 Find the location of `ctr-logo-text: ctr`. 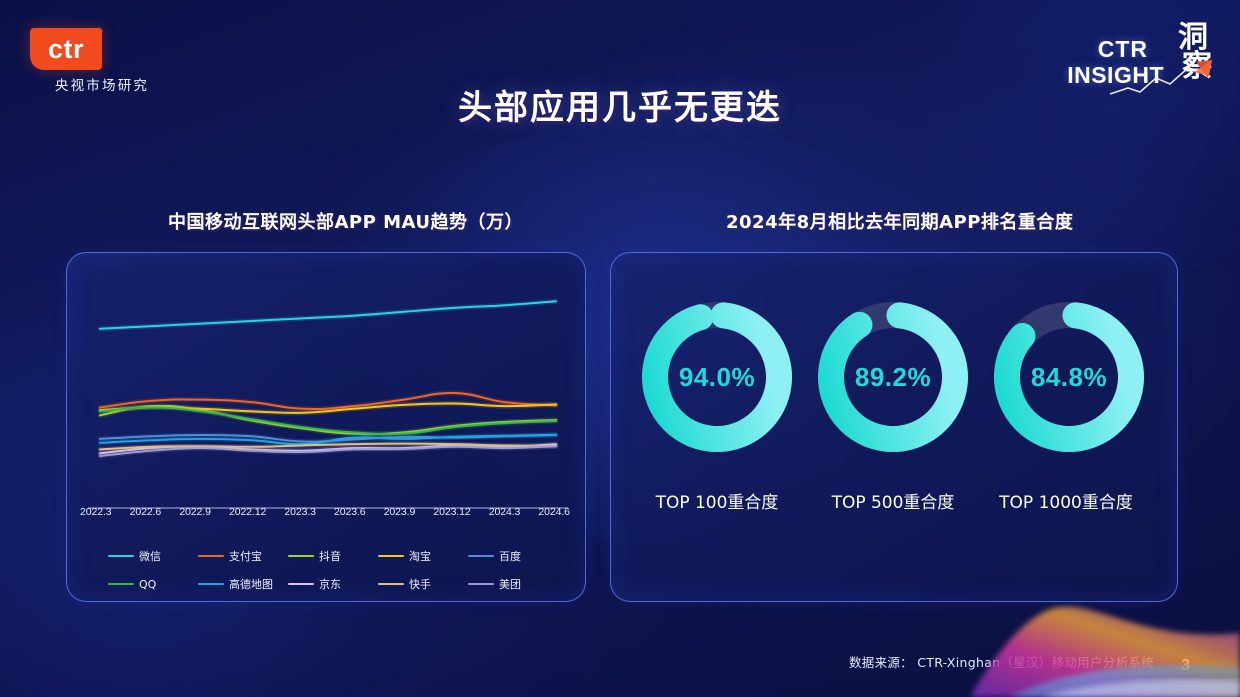

ctr-logo-text: ctr is located at coordinates (65, 48).